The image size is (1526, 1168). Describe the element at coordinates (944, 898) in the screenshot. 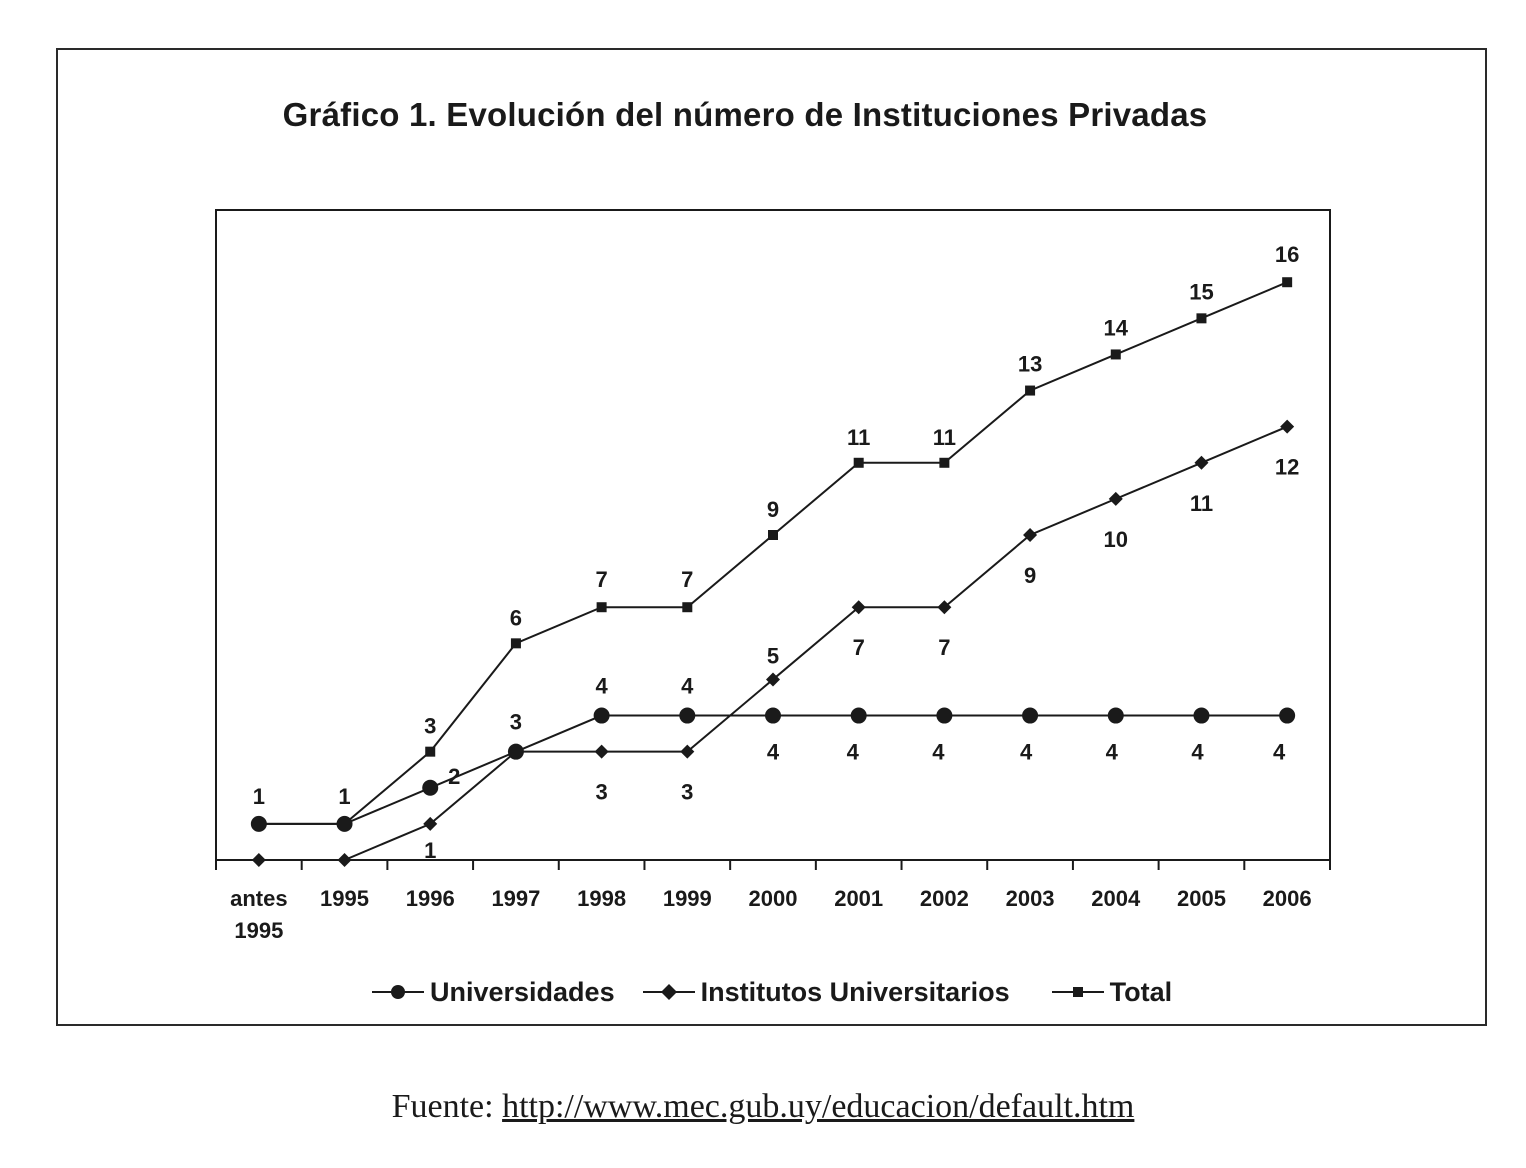

I see `x-tick-label: 2002` at that location.